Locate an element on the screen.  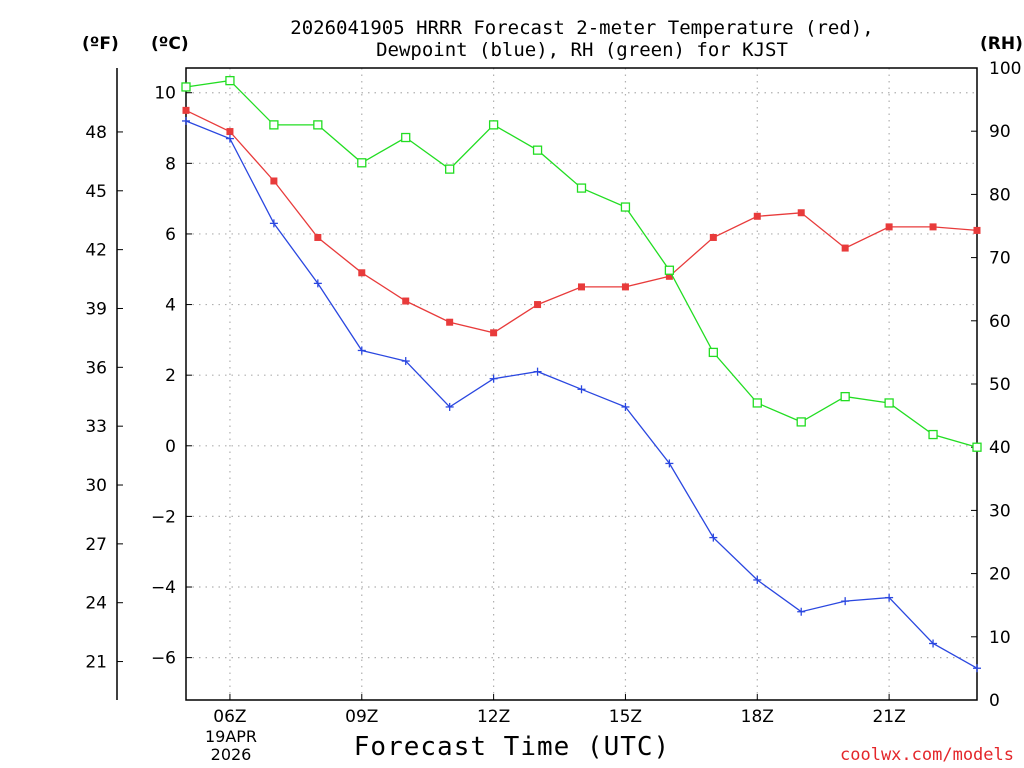
celsius-tick-label: 6 is located at coordinates (170, 235).